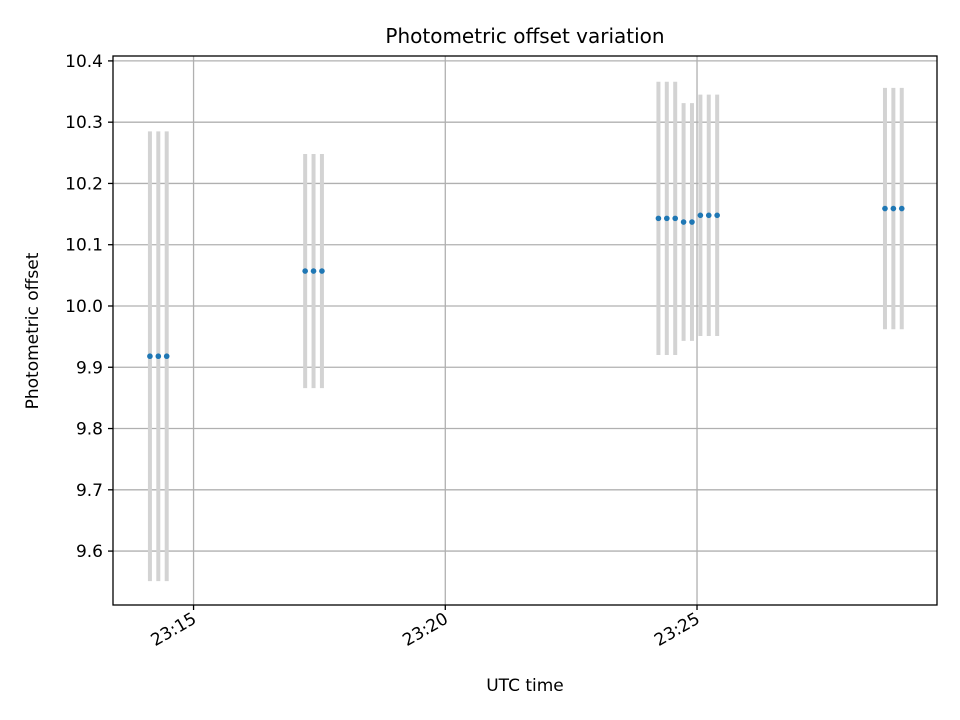 Image resolution: width=960 pixels, height=720 pixels. I want to click on y-tick-label: 9.8, so click(89, 430).